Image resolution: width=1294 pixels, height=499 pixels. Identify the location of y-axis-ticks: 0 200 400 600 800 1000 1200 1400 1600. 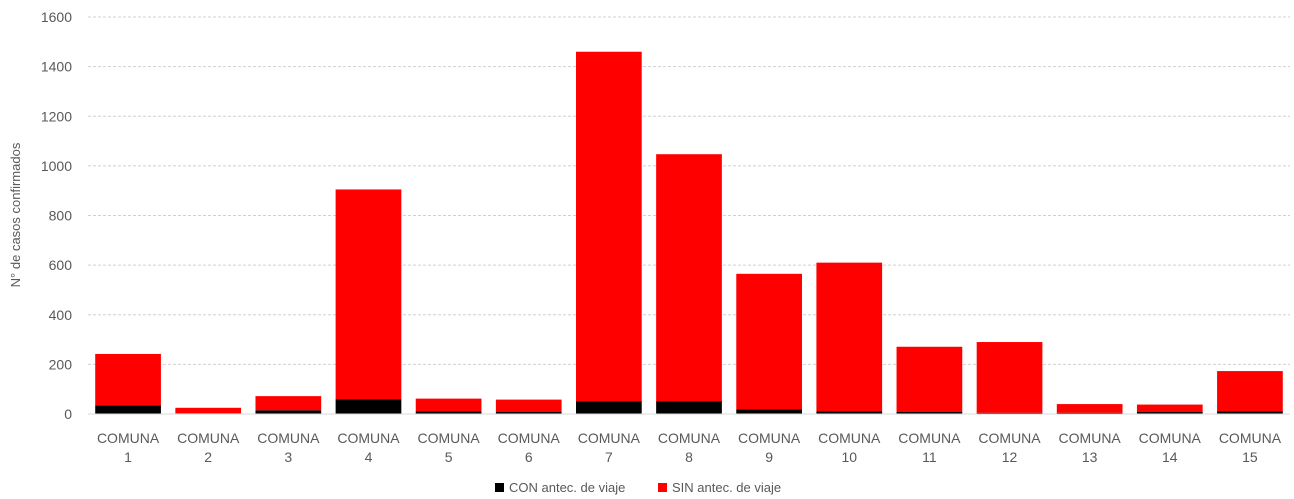
(56, 215).